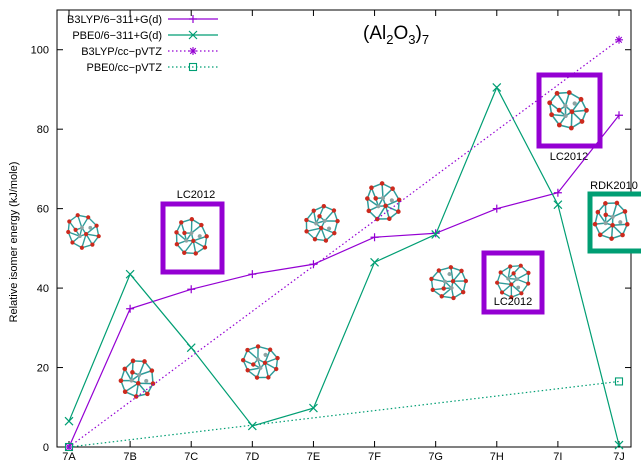  I want to click on x-tick-label: 7I, so click(557, 456).